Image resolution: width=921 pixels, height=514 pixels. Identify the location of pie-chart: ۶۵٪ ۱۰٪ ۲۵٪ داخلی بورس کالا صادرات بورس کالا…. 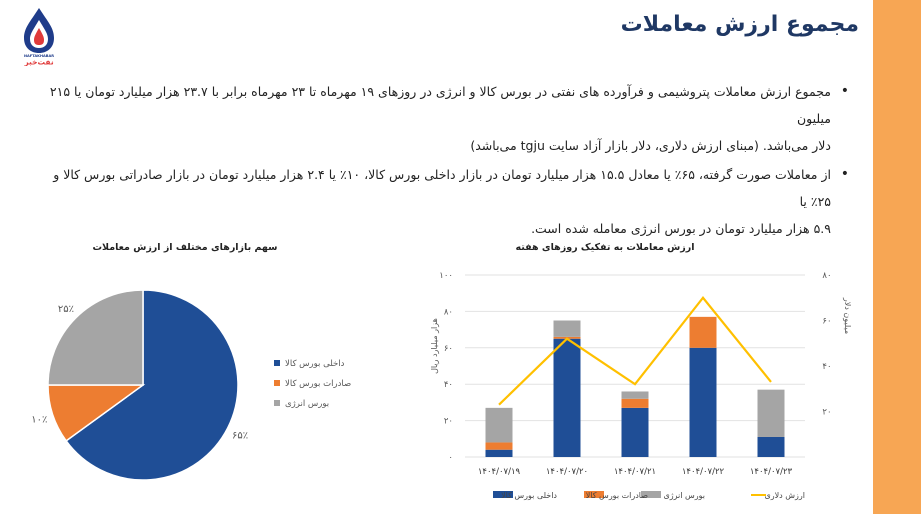
(191, 385).